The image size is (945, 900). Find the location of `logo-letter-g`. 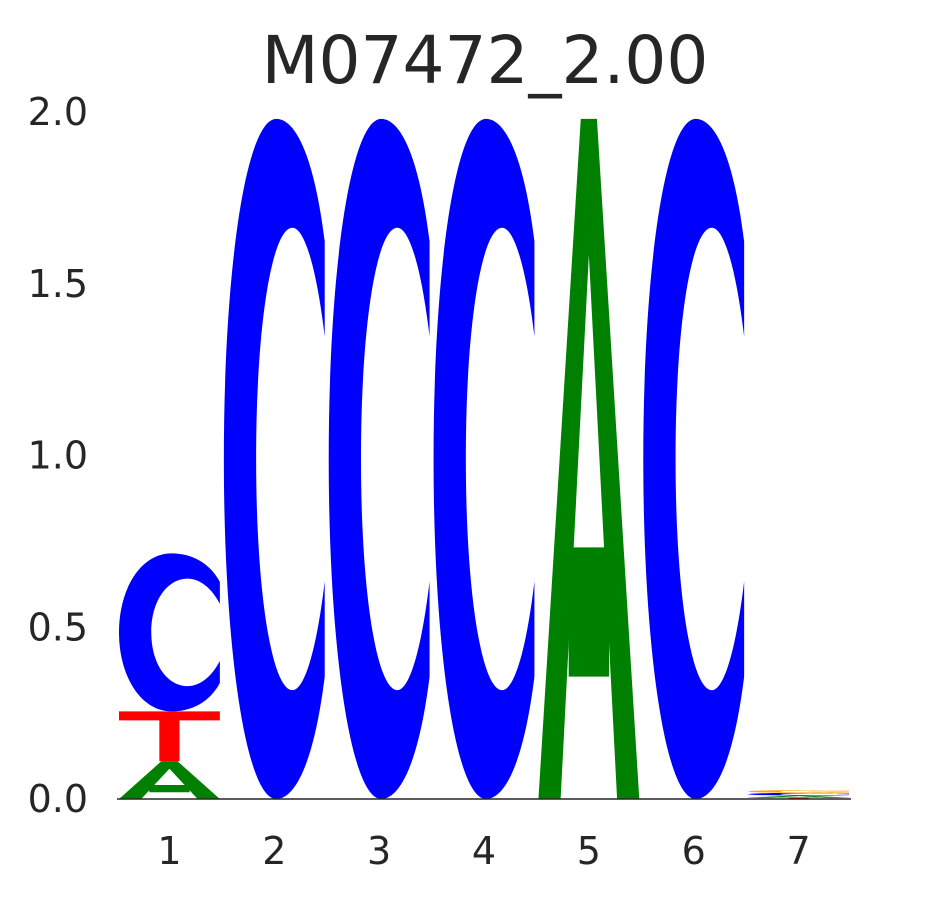

logo-letter-g is located at coordinates (798, 791).